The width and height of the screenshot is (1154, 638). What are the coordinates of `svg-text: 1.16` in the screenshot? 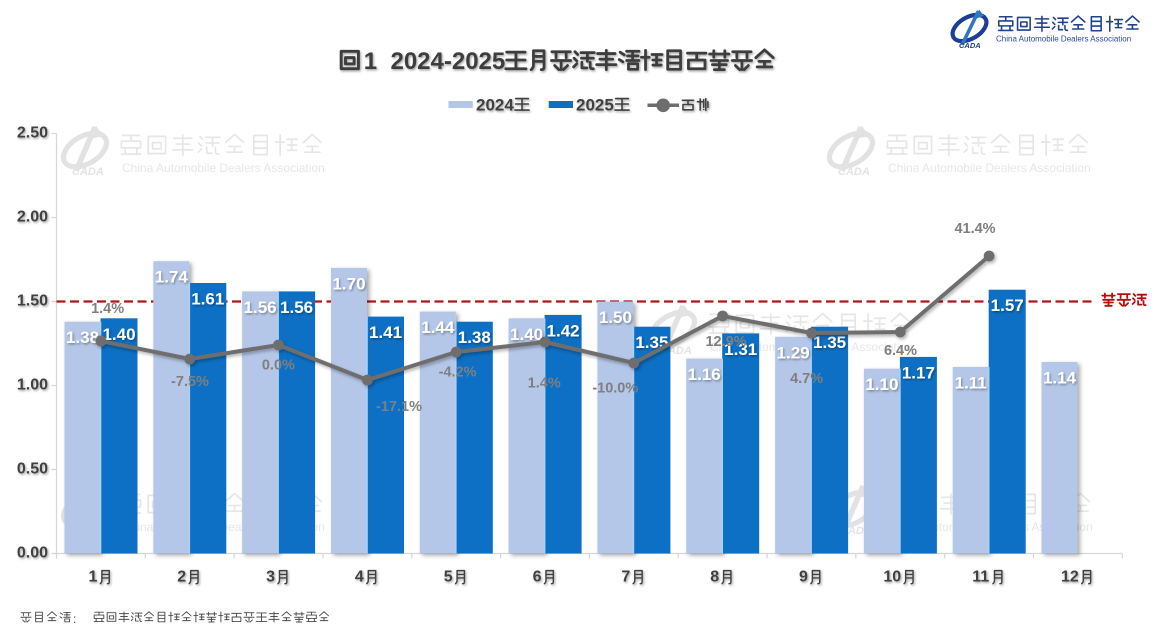 It's located at (704, 374).